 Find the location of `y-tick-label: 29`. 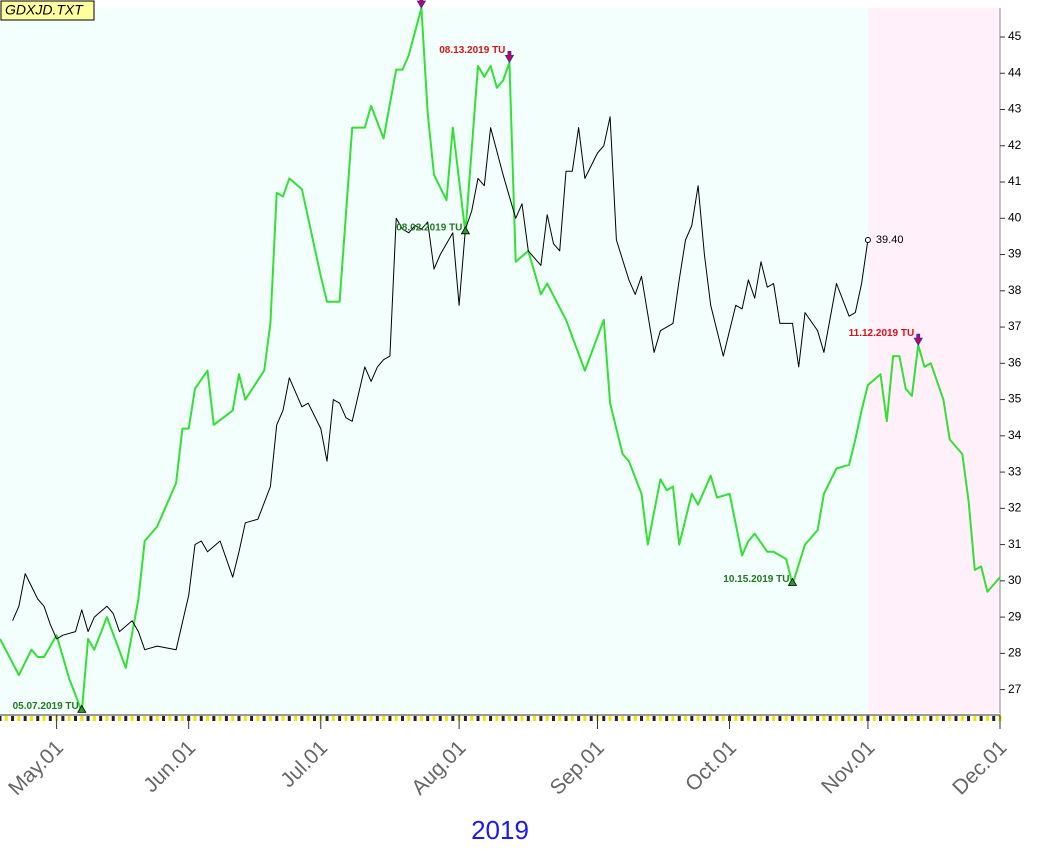

y-tick-label: 29 is located at coordinates (1015, 616).